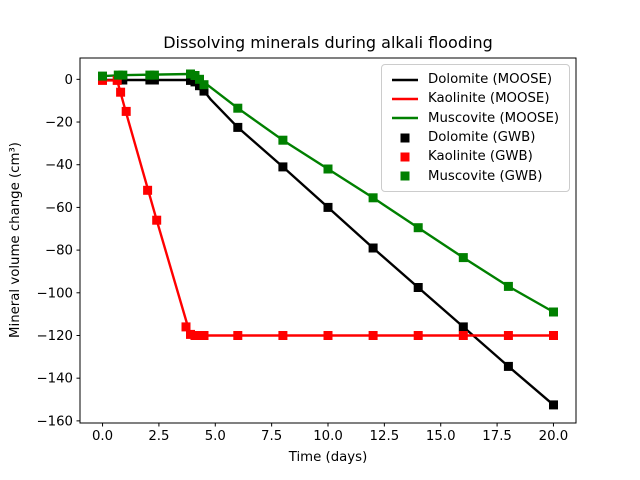 Image resolution: width=640 pixels, height=480 pixels. I want to click on legend-row: Kaolinite (MOOSE), so click(475, 98).